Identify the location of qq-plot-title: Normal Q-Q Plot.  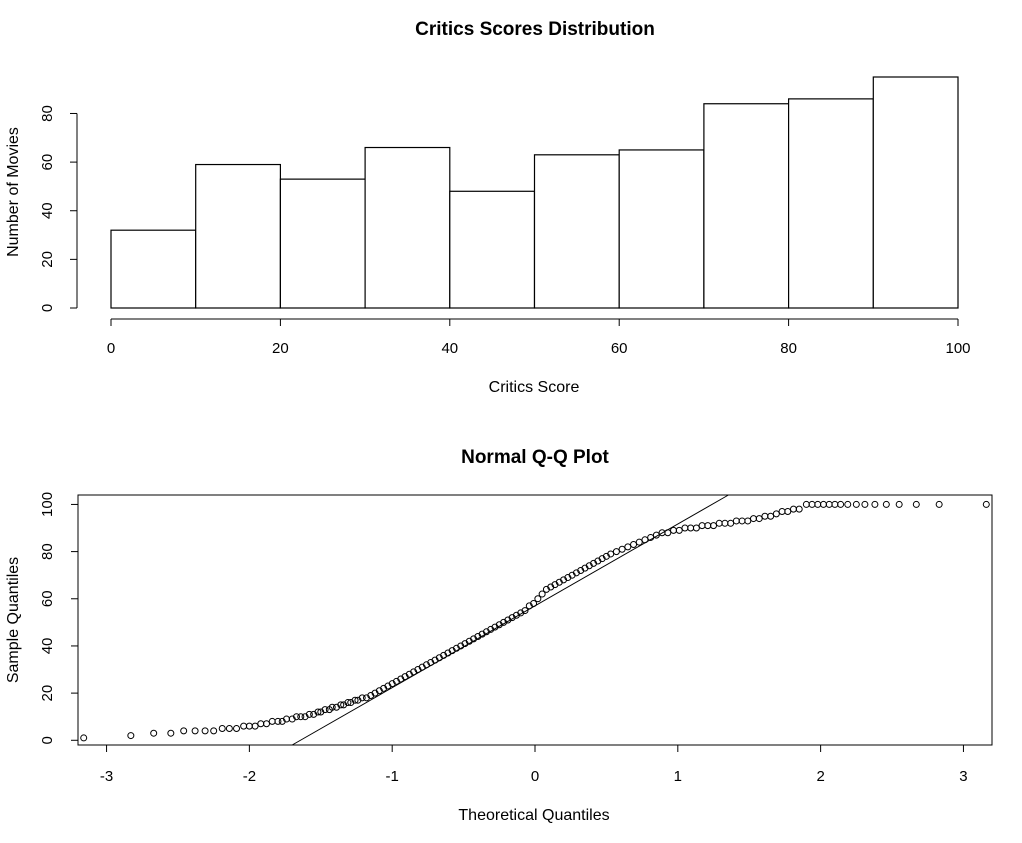
(535, 457).